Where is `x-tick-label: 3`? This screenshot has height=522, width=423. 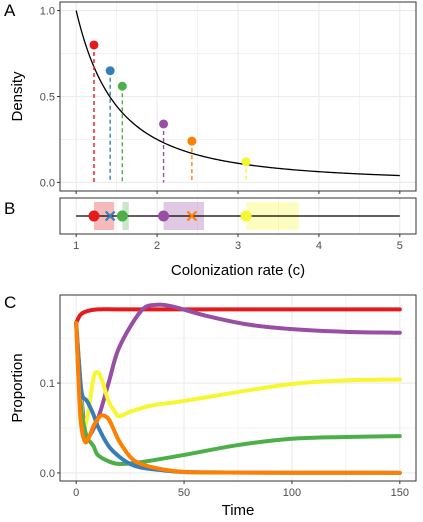 x-tick-label: 3 is located at coordinates (238, 246).